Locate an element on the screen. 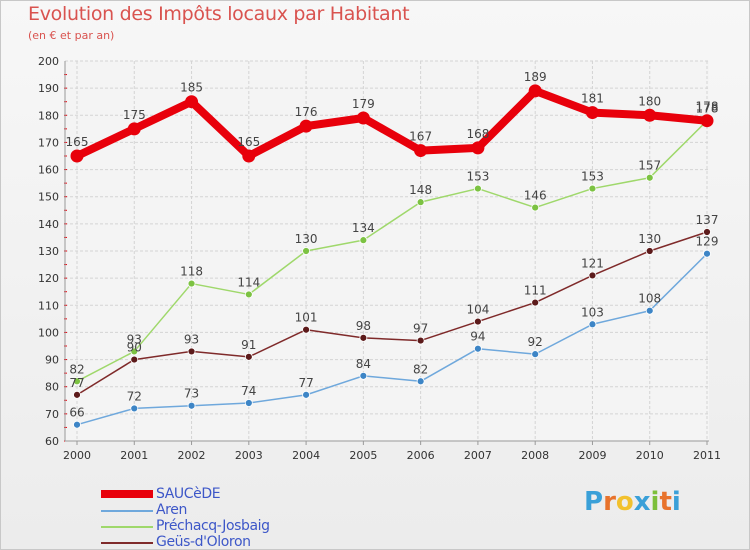 The image size is (750, 550). x-tick-label: 2010 is located at coordinates (650, 455).